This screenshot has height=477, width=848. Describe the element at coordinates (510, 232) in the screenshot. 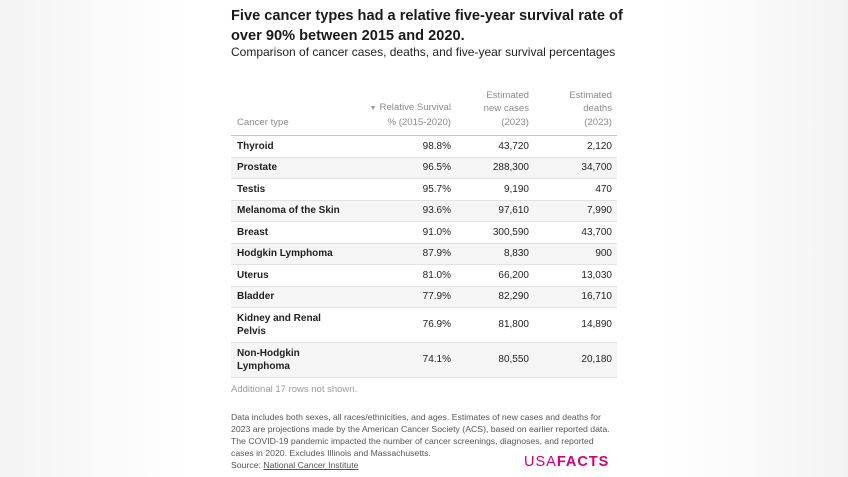

I see `cell-estimated-new-cases: 300,590` at that location.